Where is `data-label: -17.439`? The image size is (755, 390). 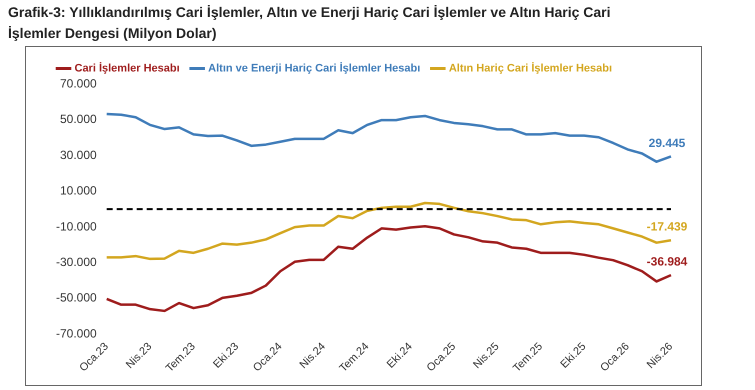
data-label: -17.439 is located at coordinates (667, 227).